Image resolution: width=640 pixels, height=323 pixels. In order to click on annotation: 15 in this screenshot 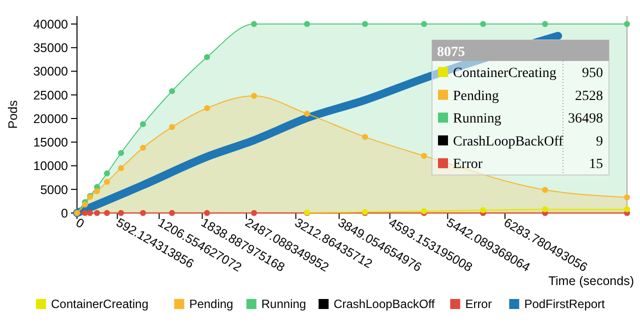, I will do `click(596, 164)`.